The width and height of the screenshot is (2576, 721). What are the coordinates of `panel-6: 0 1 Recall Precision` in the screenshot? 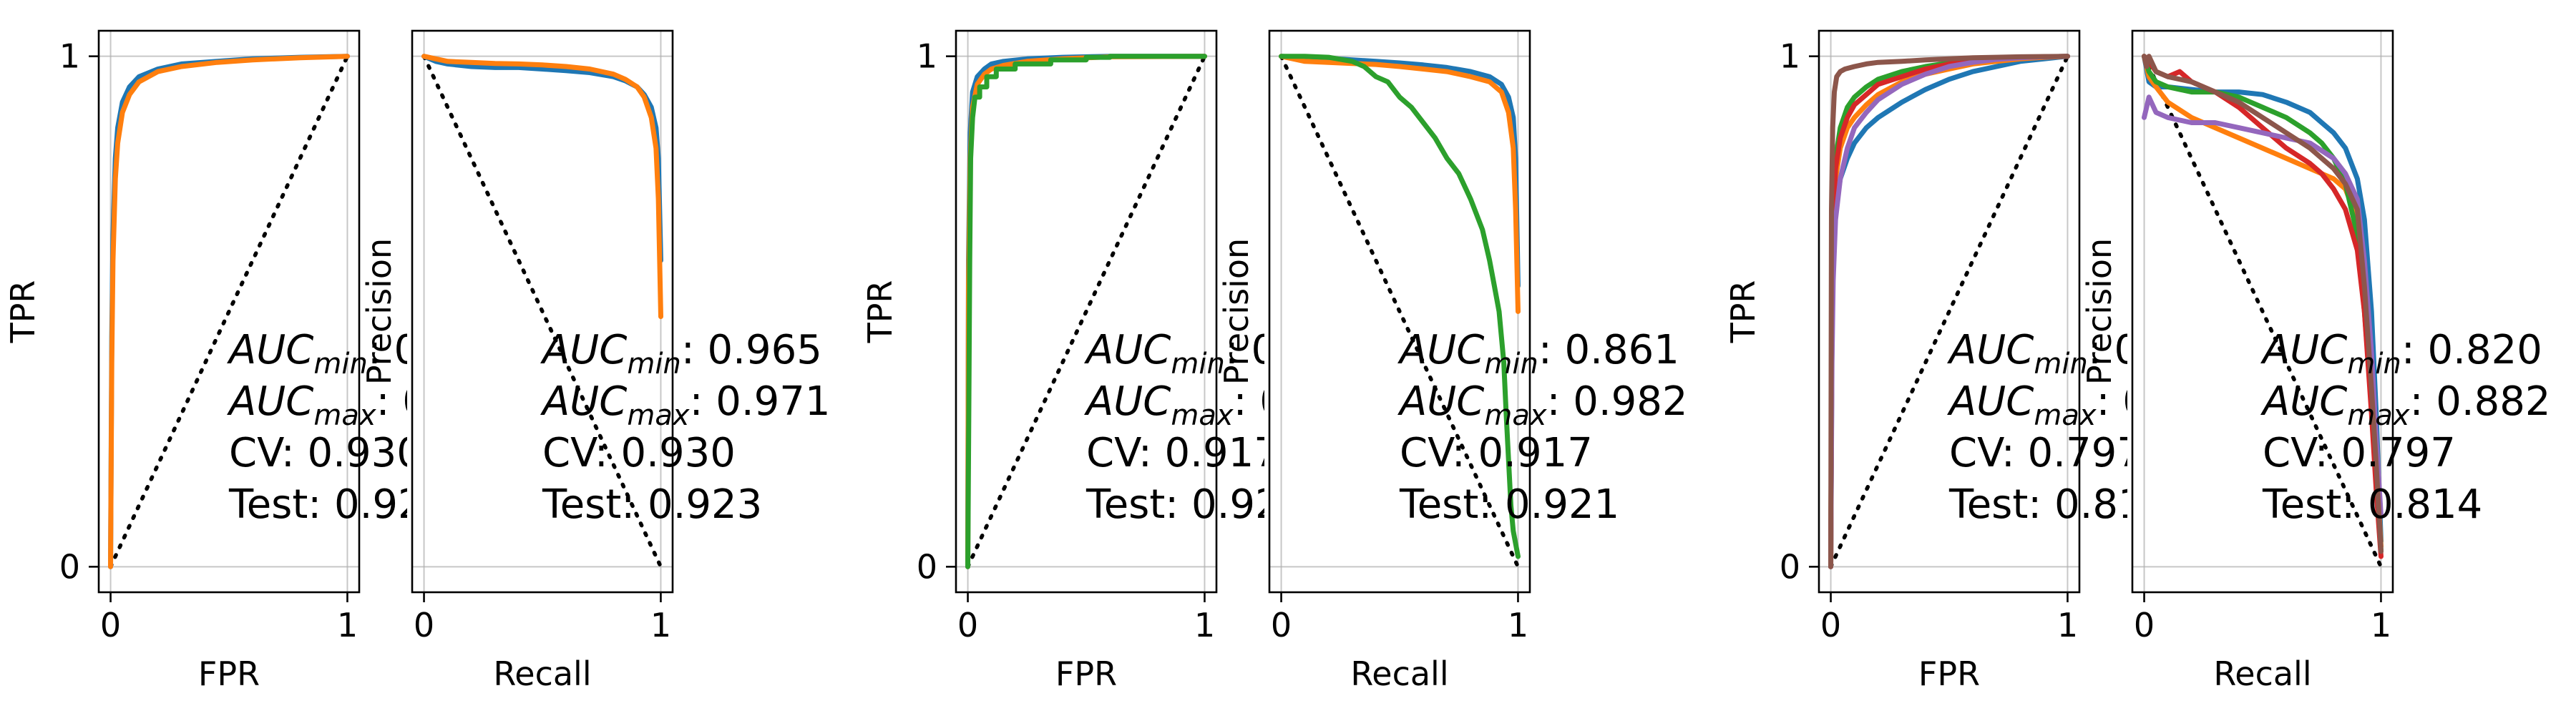 It's located at (2237, 361).